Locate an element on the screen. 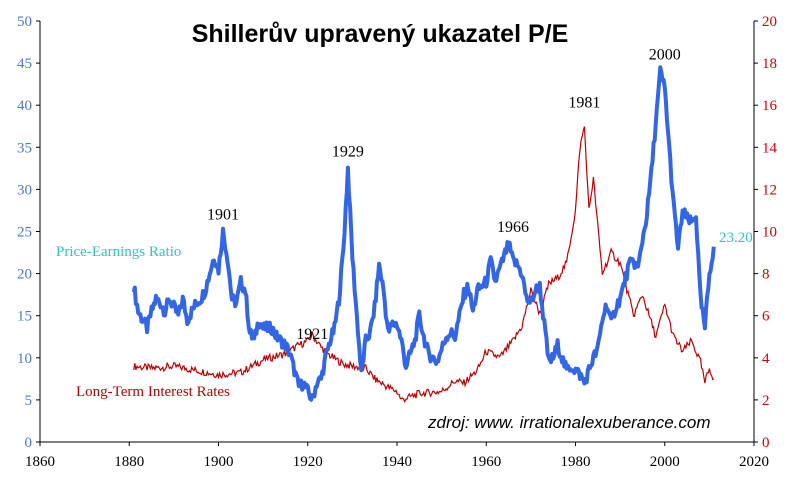  x-tick-label: 2000 is located at coordinates (665, 462).